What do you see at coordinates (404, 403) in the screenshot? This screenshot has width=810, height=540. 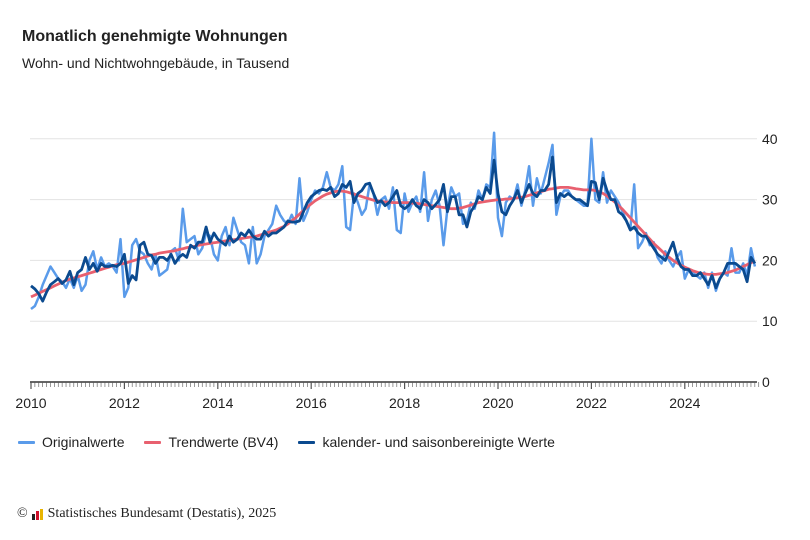 I see `x-tick-label: 2018` at bounding box center [404, 403].